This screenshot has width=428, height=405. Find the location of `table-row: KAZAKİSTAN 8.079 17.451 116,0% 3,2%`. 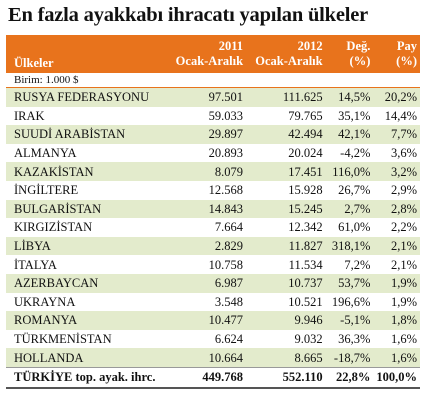

table-row: KAZAKİSTAN 8.079 17.451 116,0% 3,2% is located at coordinates (213, 171).